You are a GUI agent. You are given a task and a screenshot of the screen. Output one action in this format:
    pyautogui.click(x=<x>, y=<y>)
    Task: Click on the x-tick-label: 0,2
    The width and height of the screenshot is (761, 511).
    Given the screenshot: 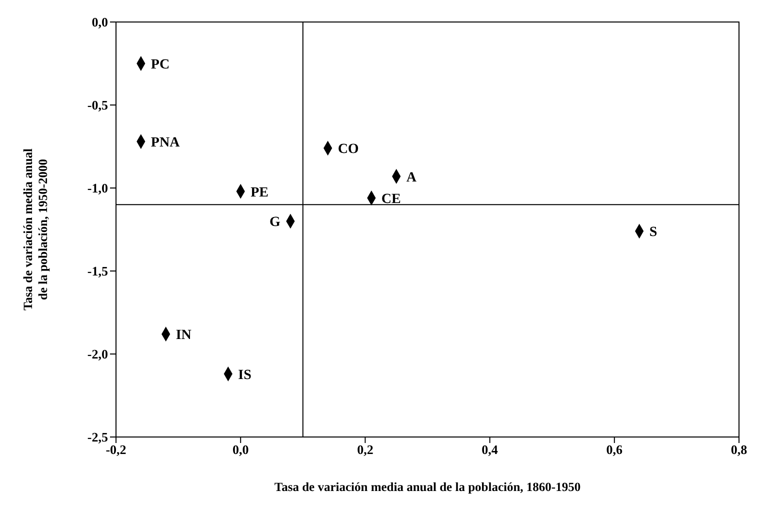 What is the action you would take?
    pyautogui.click(x=365, y=450)
    